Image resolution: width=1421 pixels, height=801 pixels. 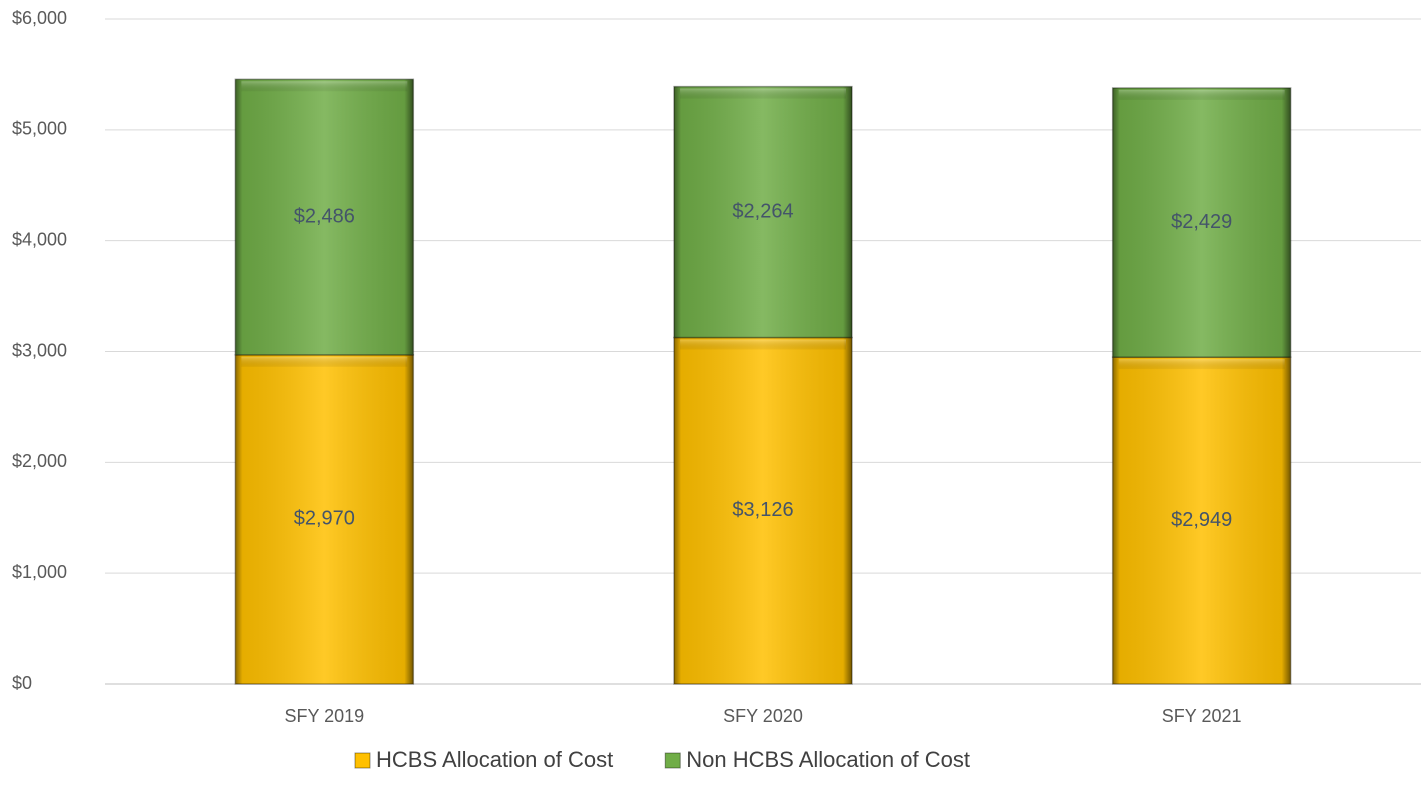 I want to click on y-tick-label: $2,000, so click(x=39, y=461).